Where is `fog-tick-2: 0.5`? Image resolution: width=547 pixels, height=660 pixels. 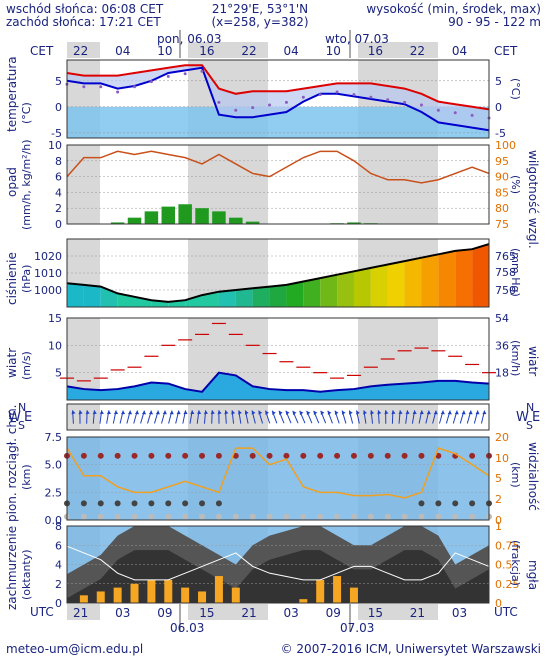 fog-tick-2: 0.5 is located at coordinates (504, 565).